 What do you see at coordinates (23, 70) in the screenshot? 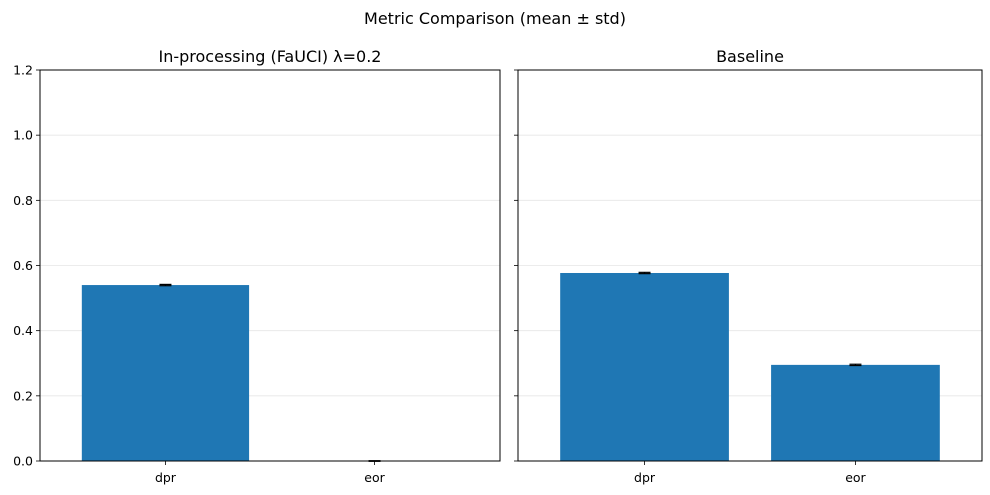
I see `y-tick-label: 1.2` at bounding box center [23, 70].